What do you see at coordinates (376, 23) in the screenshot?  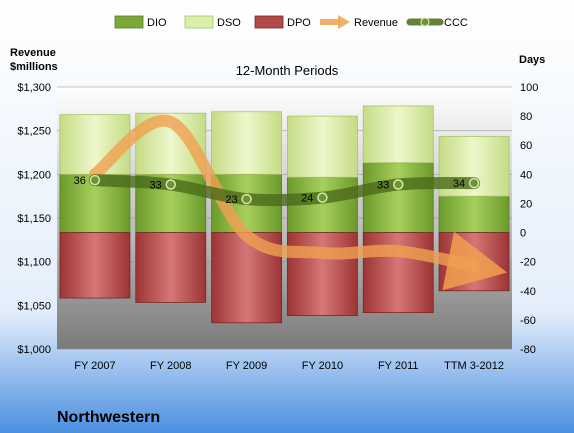 I see `legend-label-revenue: Revenue` at bounding box center [376, 23].